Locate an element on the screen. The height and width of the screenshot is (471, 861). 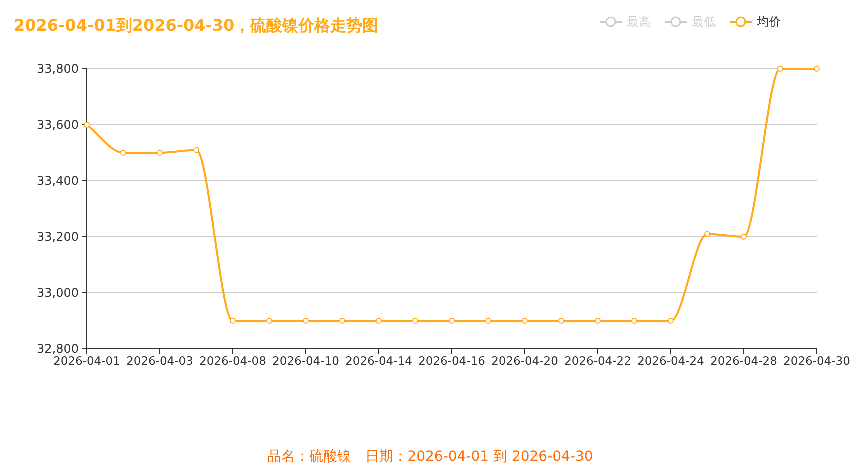
y-tick-label: 33,000 is located at coordinates (58, 293).